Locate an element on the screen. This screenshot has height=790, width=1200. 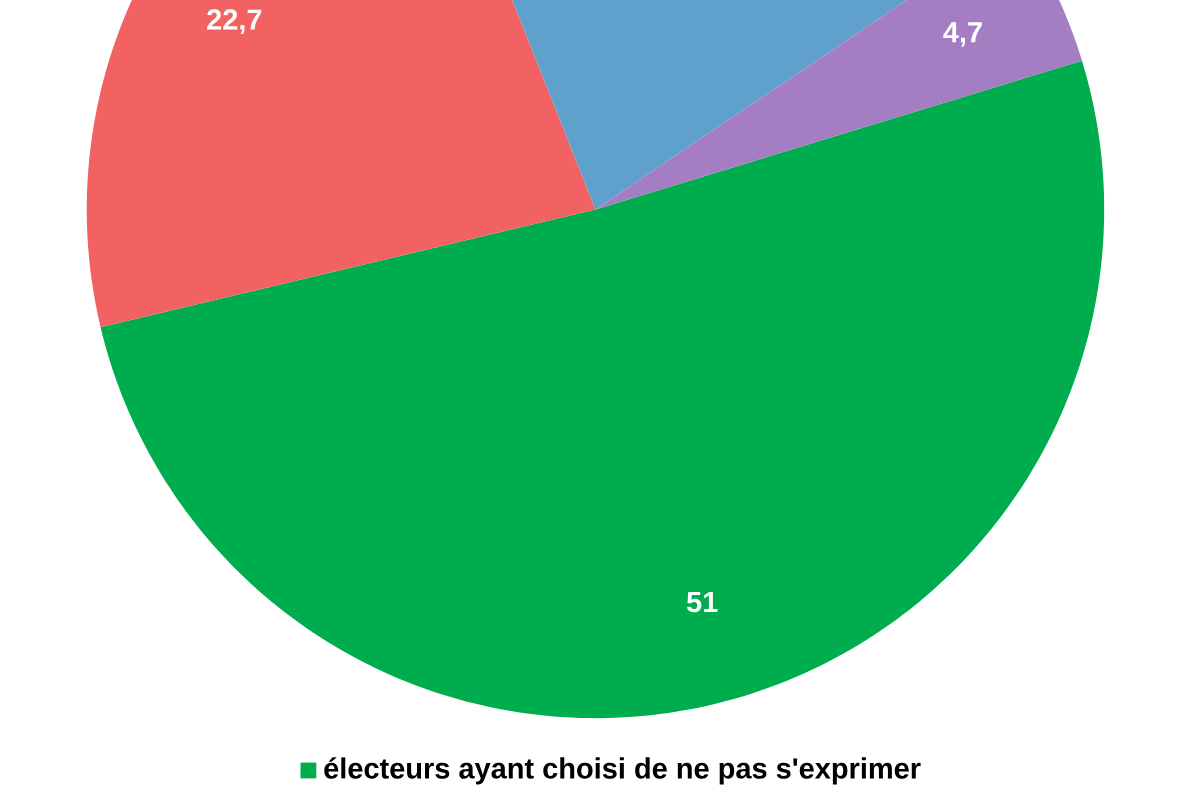
data-label: 22,7 is located at coordinates (234, 21).